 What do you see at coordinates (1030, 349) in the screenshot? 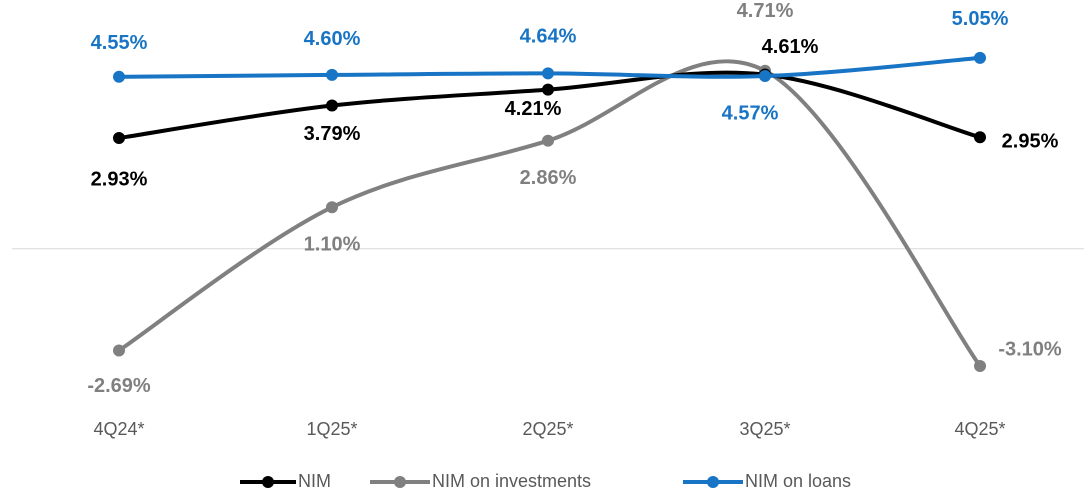
I see `value-label: -3.10%` at bounding box center [1030, 349].